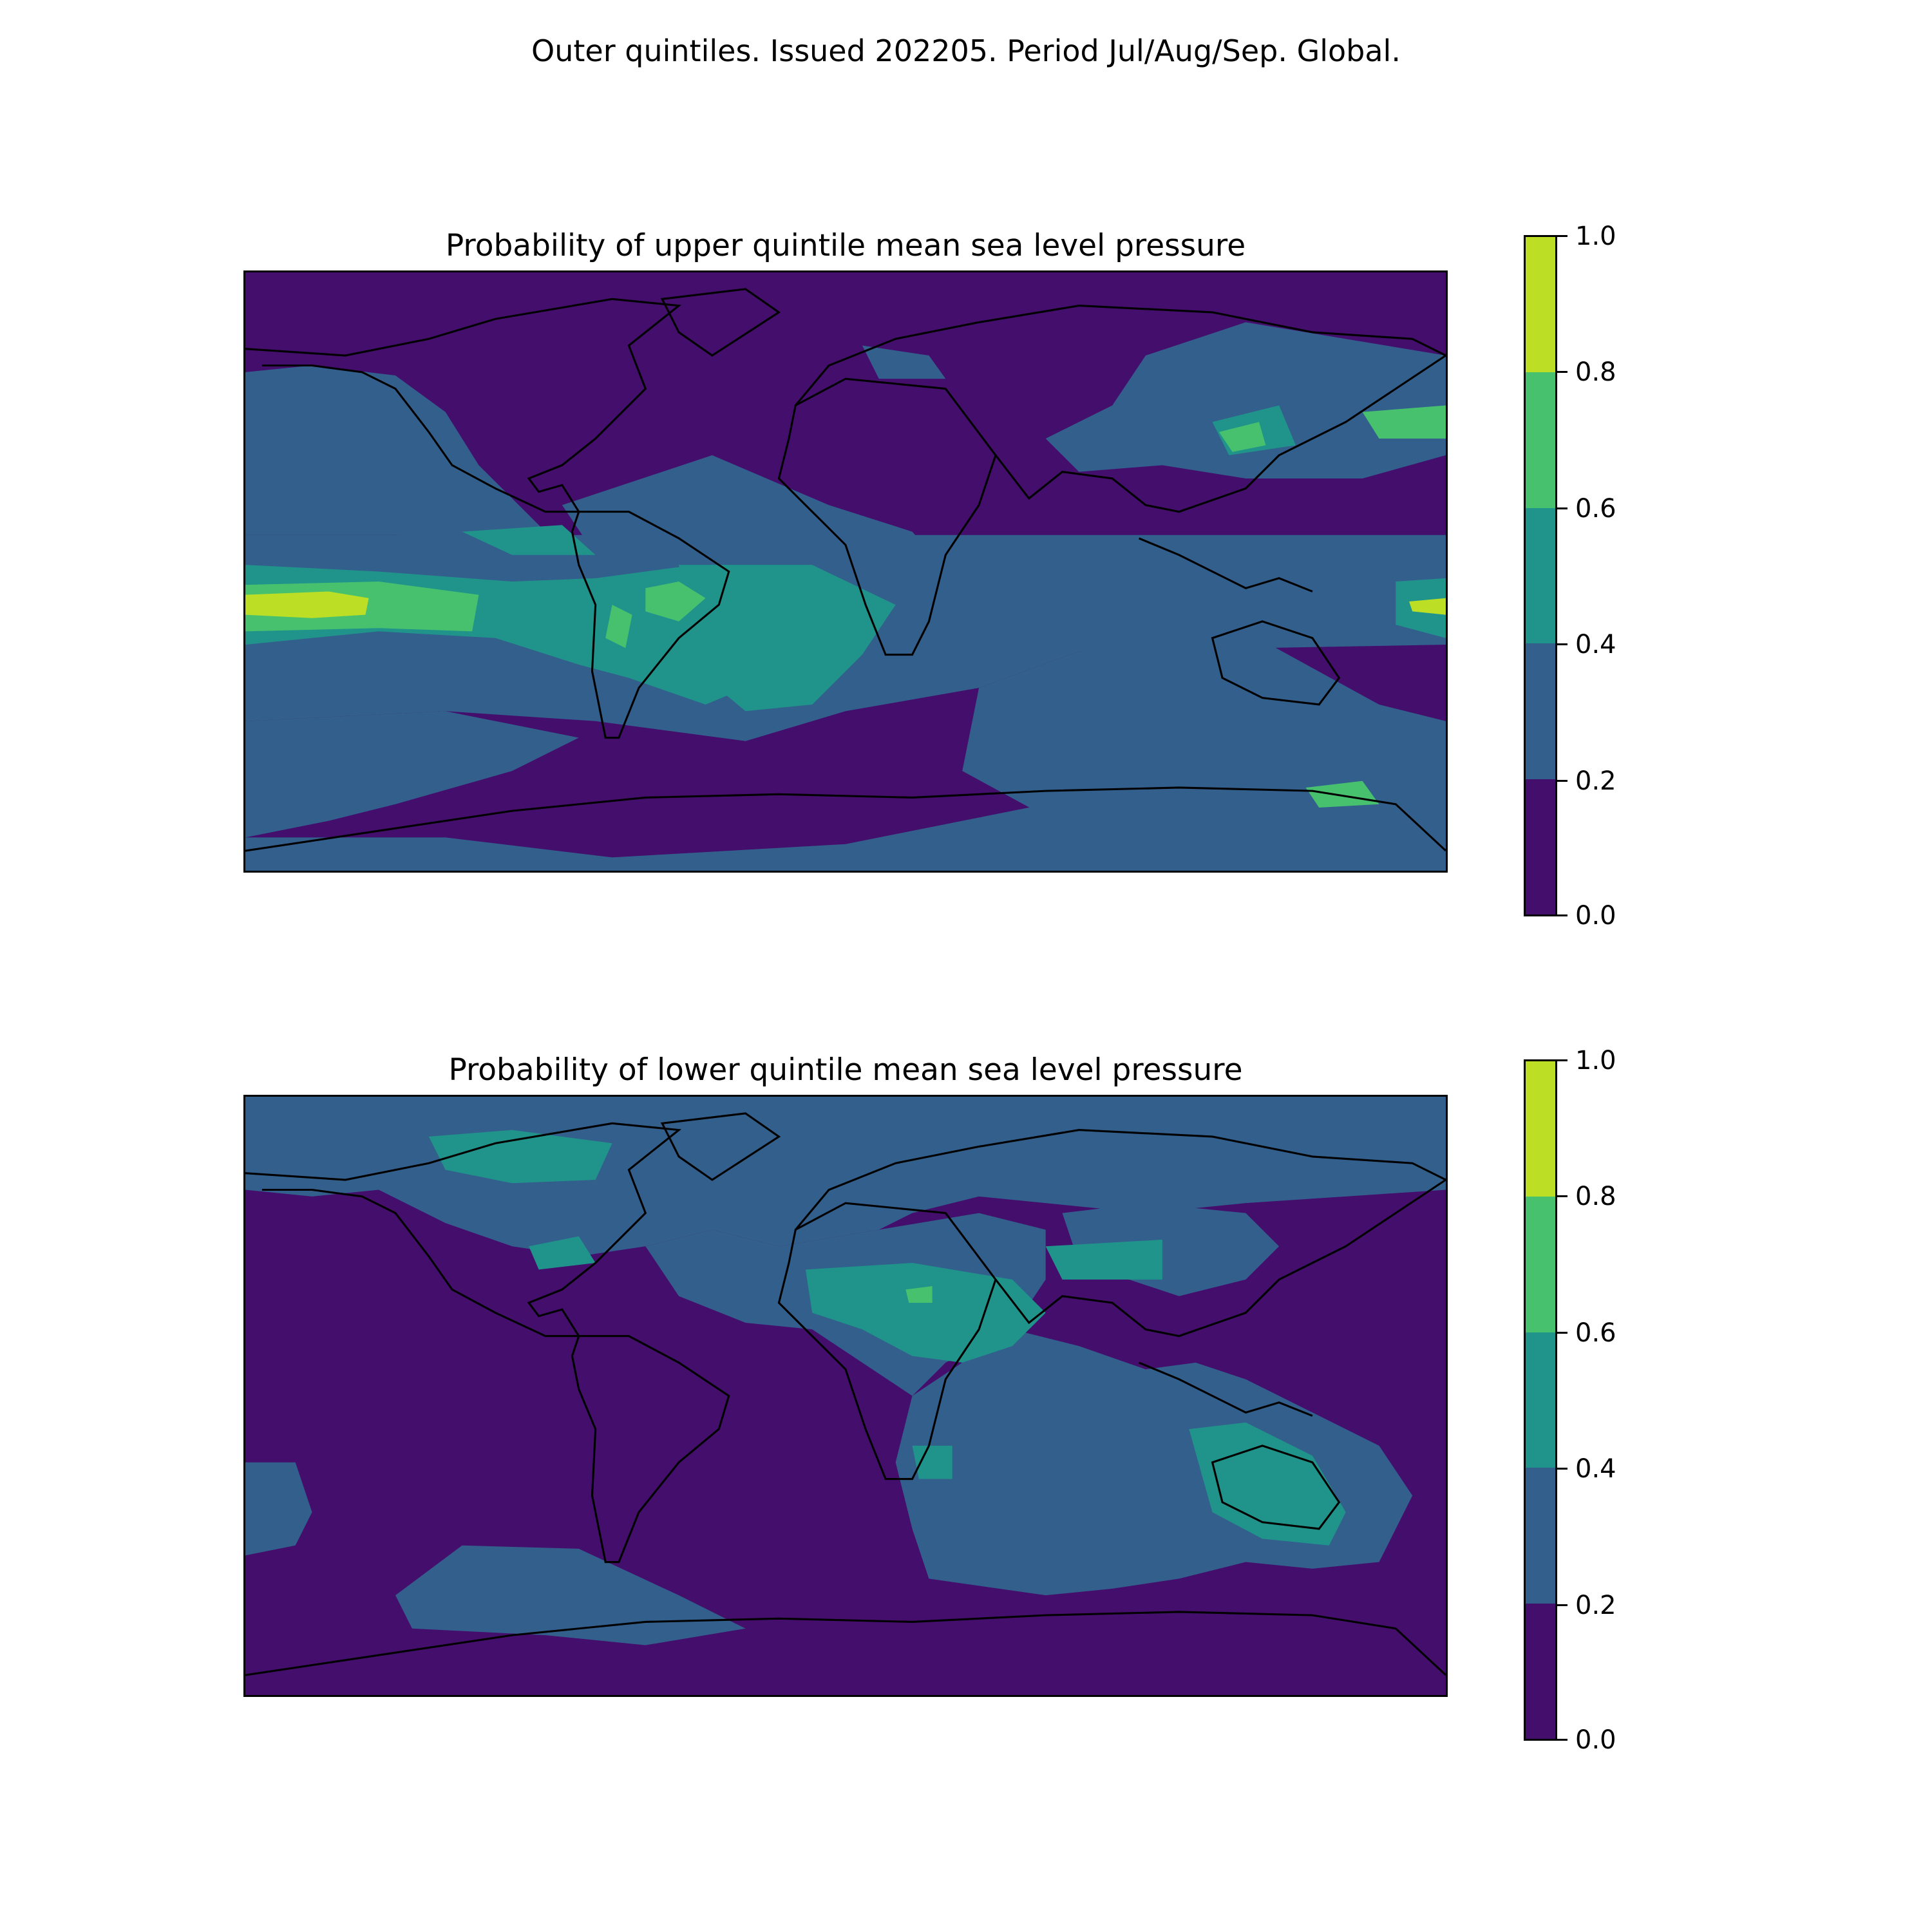 This screenshot has width=1932, height=1932. I want to click on level-0.8-1.0-regions, so click(846, 604).